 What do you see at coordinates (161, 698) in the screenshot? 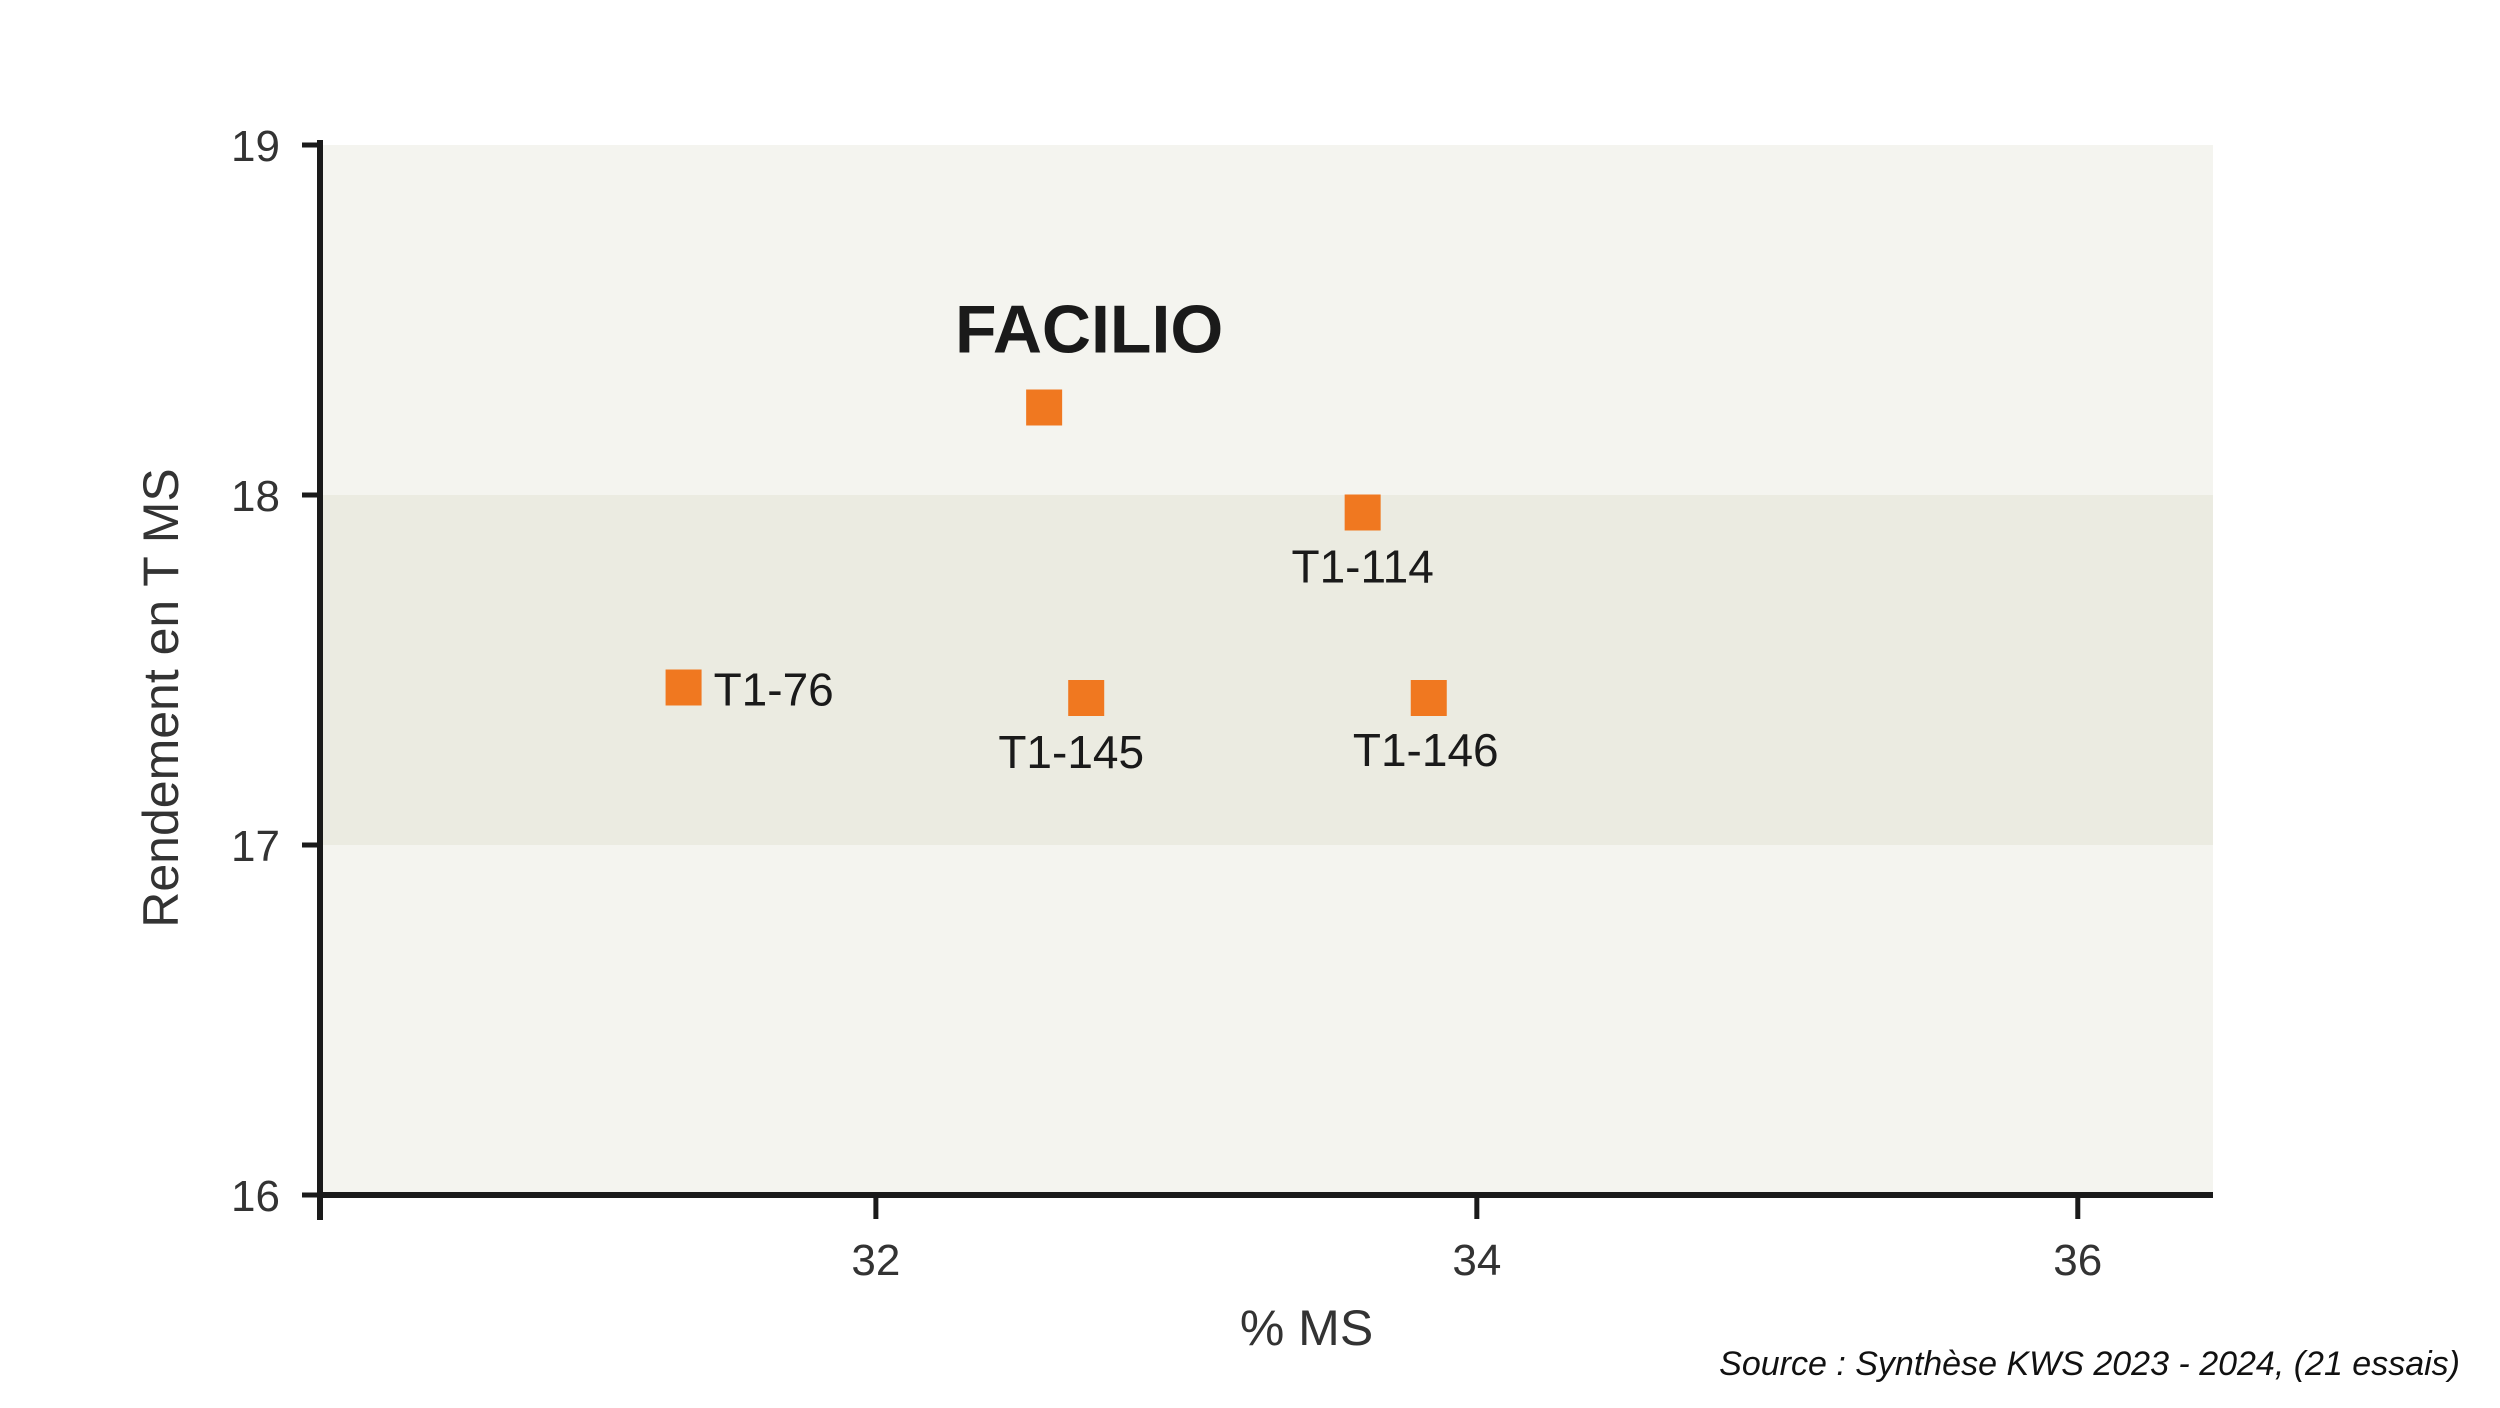
I see `y-axis-title: Rendement en T MS` at bounding box center [161, 698].